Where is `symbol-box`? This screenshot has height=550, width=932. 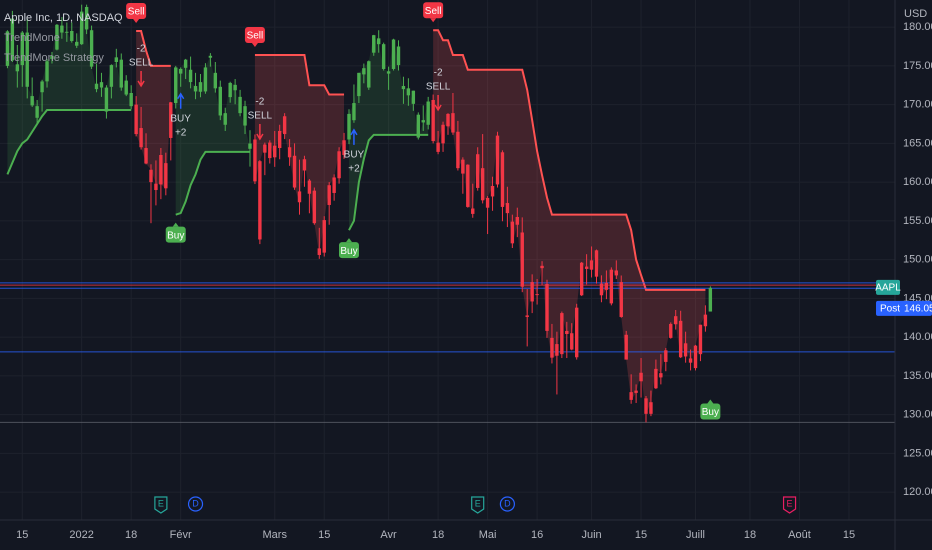 symbol-box is located at coordinates (888, 287).